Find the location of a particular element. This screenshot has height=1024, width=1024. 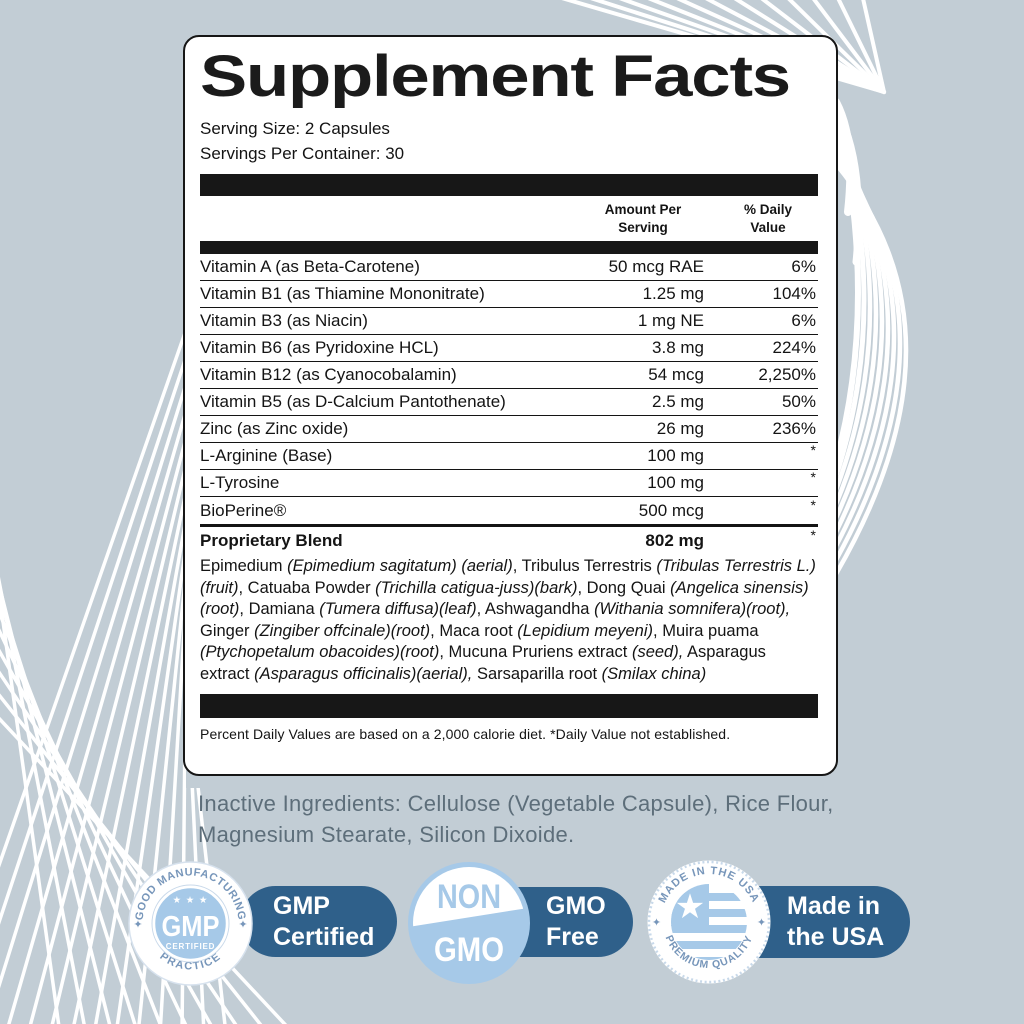

non-text: NON is located at coordinates (469, 897).